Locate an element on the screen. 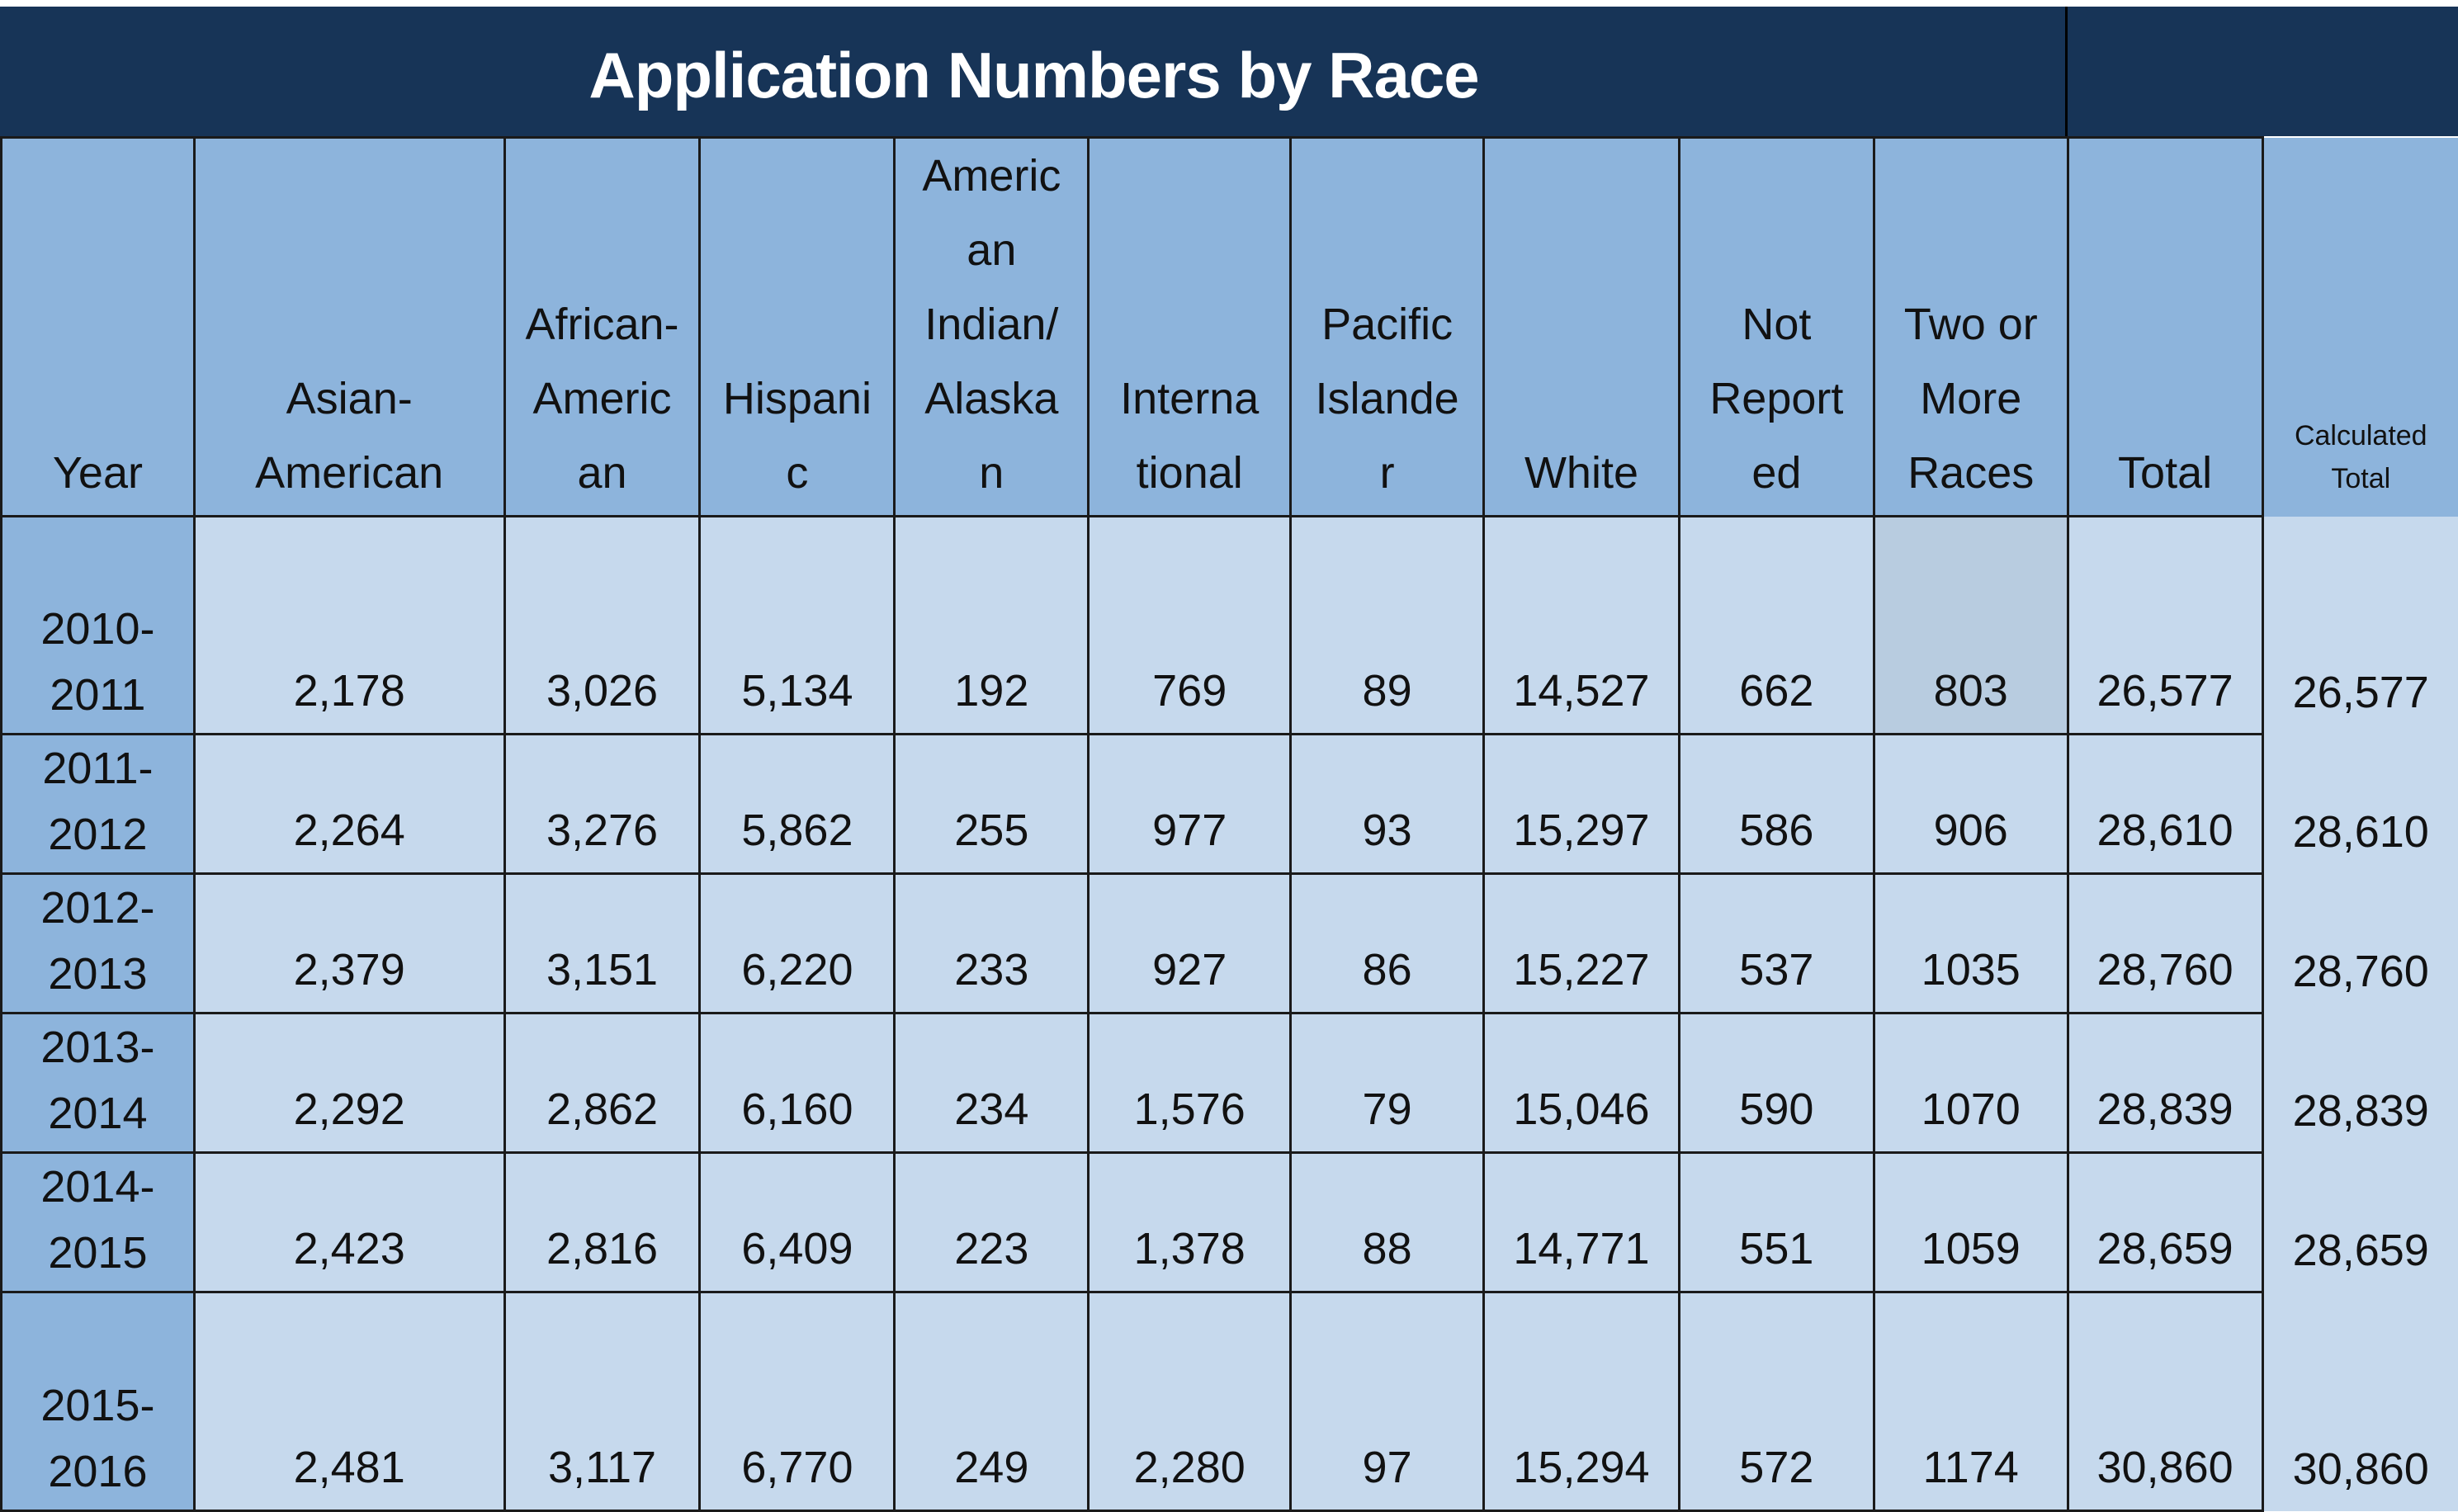  data-cell: 586 is located at coordinates (1777, 804).